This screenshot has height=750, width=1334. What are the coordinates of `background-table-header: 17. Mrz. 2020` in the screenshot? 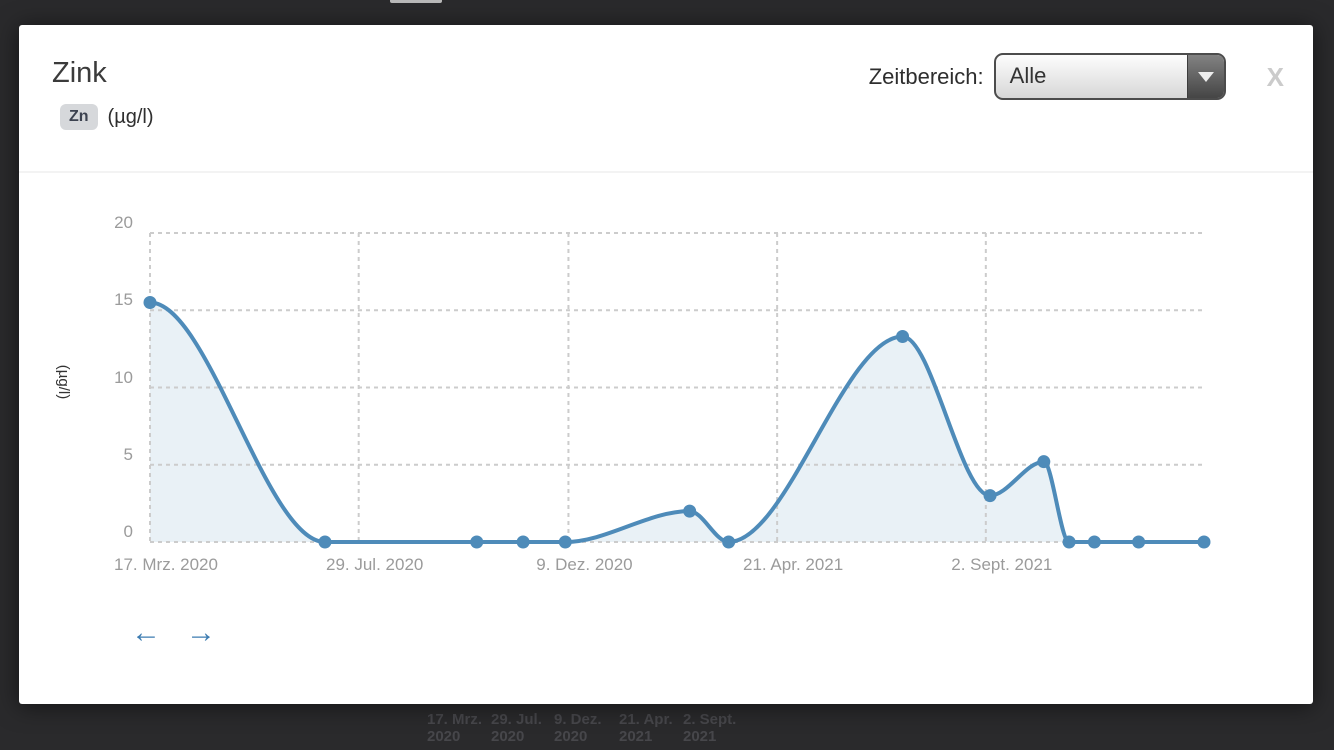 It's located at (455, 728).